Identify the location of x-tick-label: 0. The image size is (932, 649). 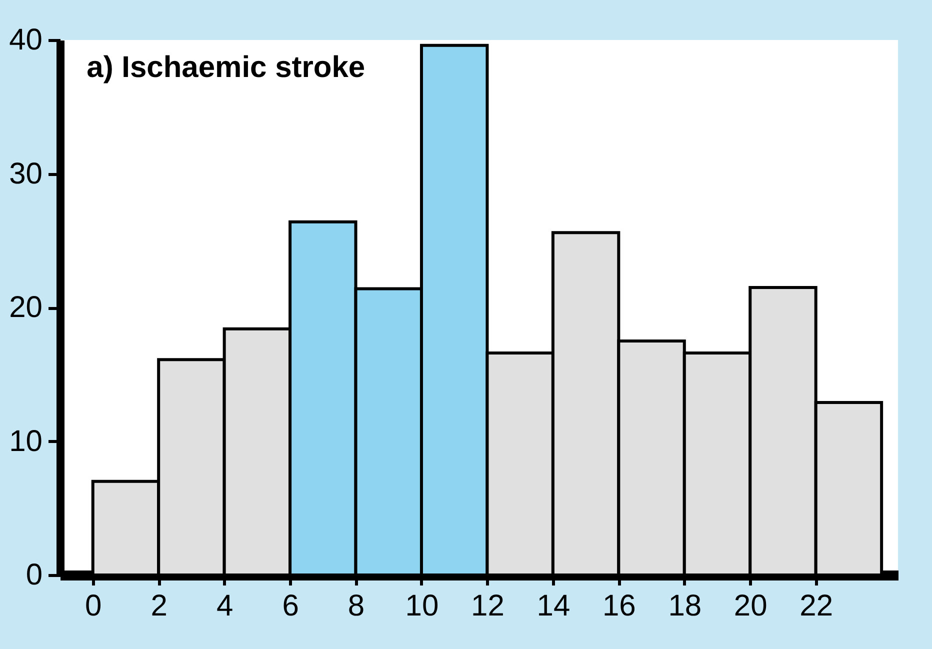
(93, 606).